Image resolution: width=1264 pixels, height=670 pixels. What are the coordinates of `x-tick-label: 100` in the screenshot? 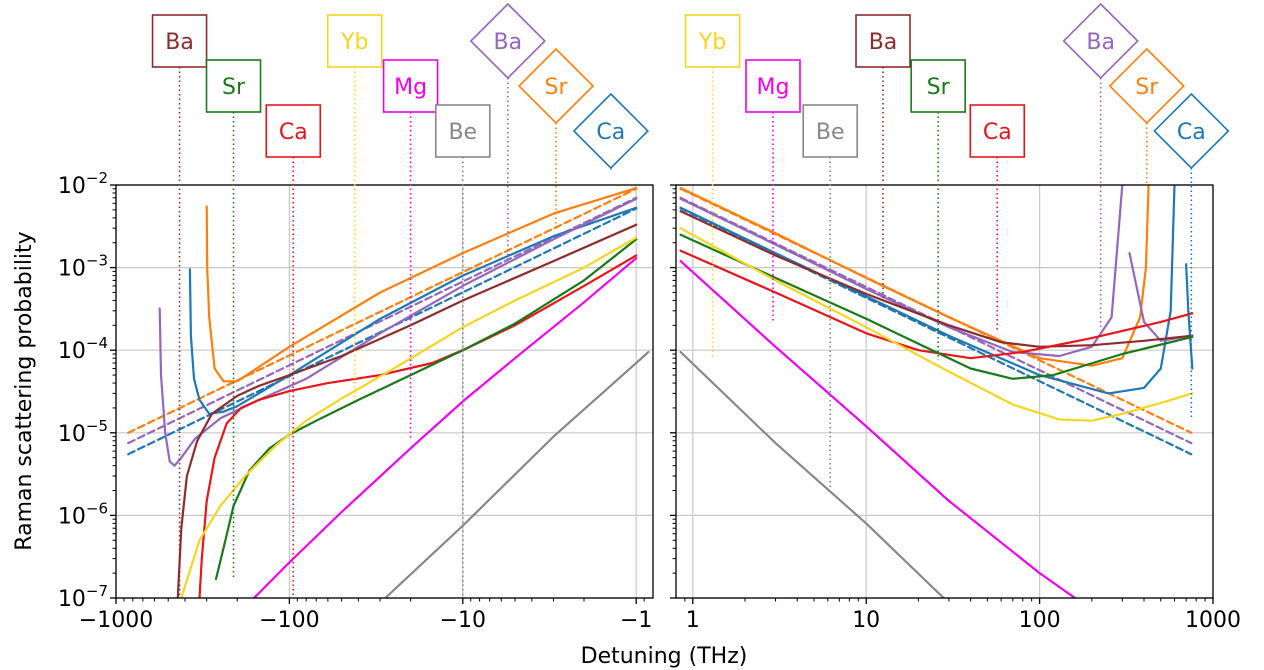 It's located at (1040, 620).